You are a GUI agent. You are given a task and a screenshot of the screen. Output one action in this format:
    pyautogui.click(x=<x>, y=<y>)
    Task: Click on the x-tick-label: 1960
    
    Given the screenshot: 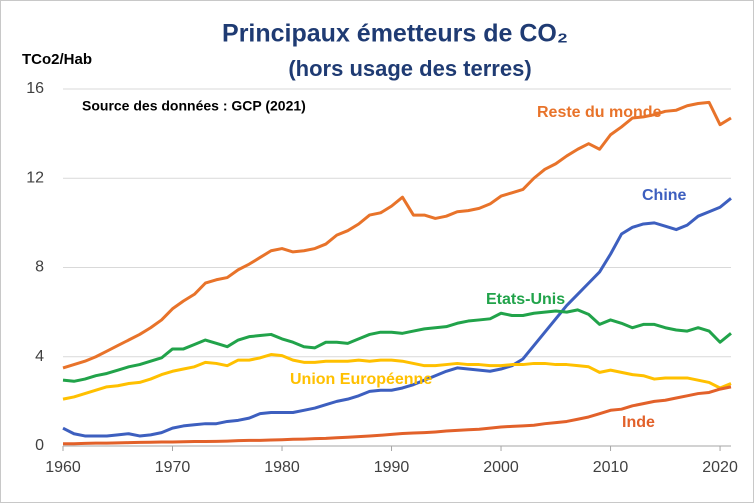 What is the action you would take?
    pyautogui.click(x=63, y=467)
    